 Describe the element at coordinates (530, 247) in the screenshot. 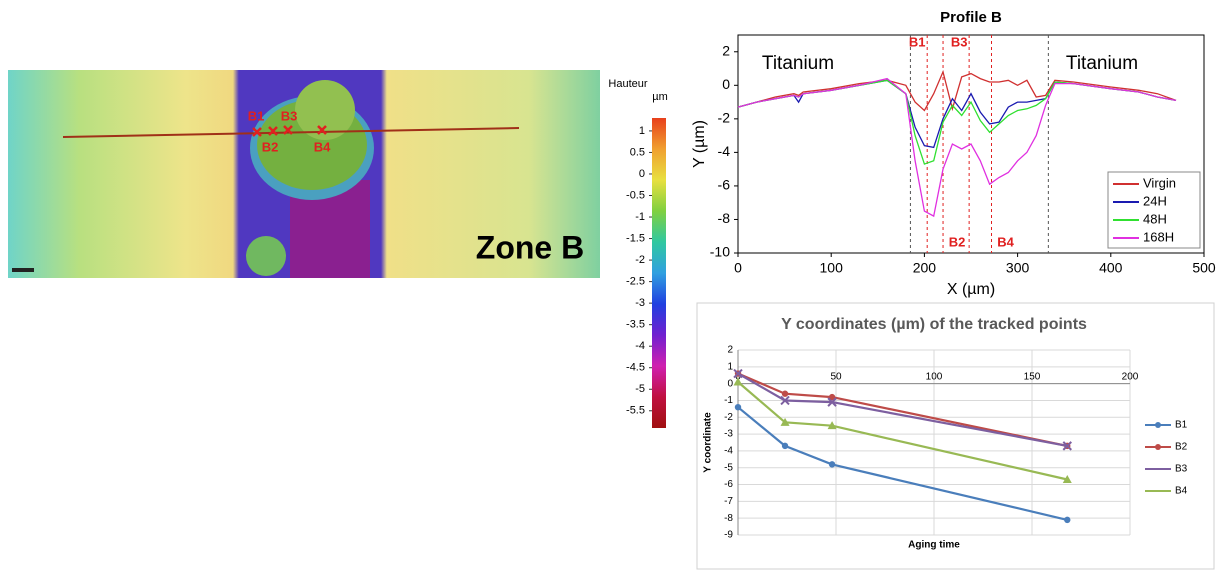

I see `map-title: Zone B` at that location.